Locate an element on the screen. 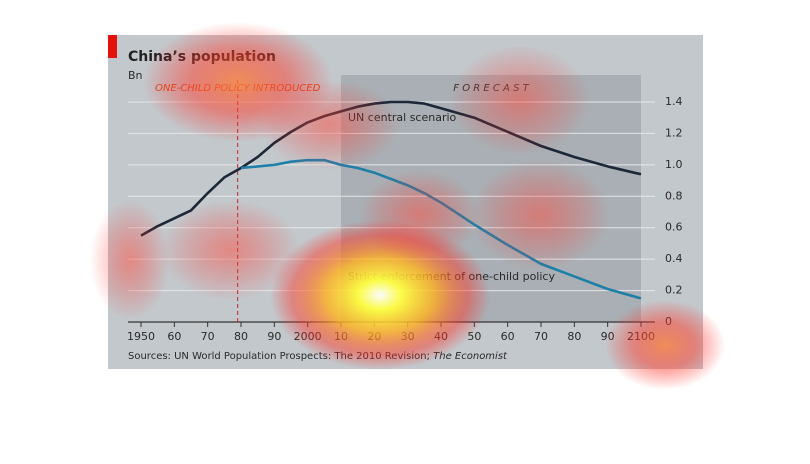  y-tick-label: 0.4 is located at coordinates (674, 258).